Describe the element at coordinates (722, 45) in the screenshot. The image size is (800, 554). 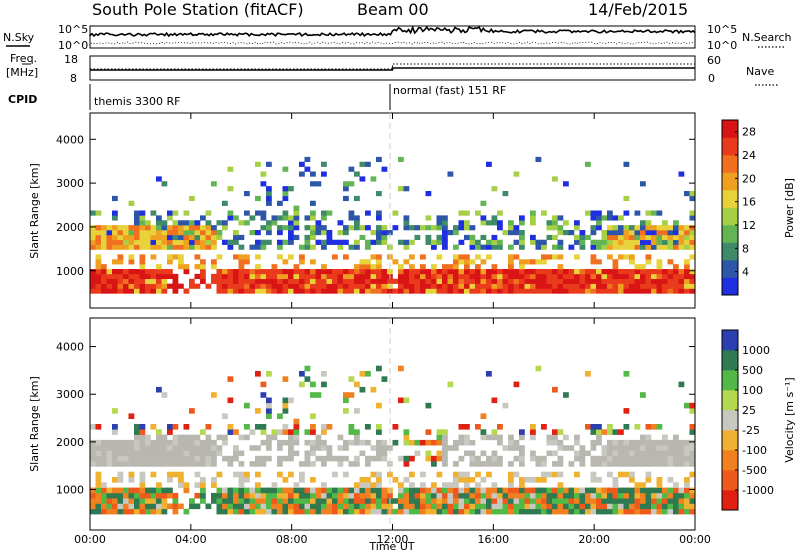
I see `nsky-right-tick-bottom: 10^0` at that location.